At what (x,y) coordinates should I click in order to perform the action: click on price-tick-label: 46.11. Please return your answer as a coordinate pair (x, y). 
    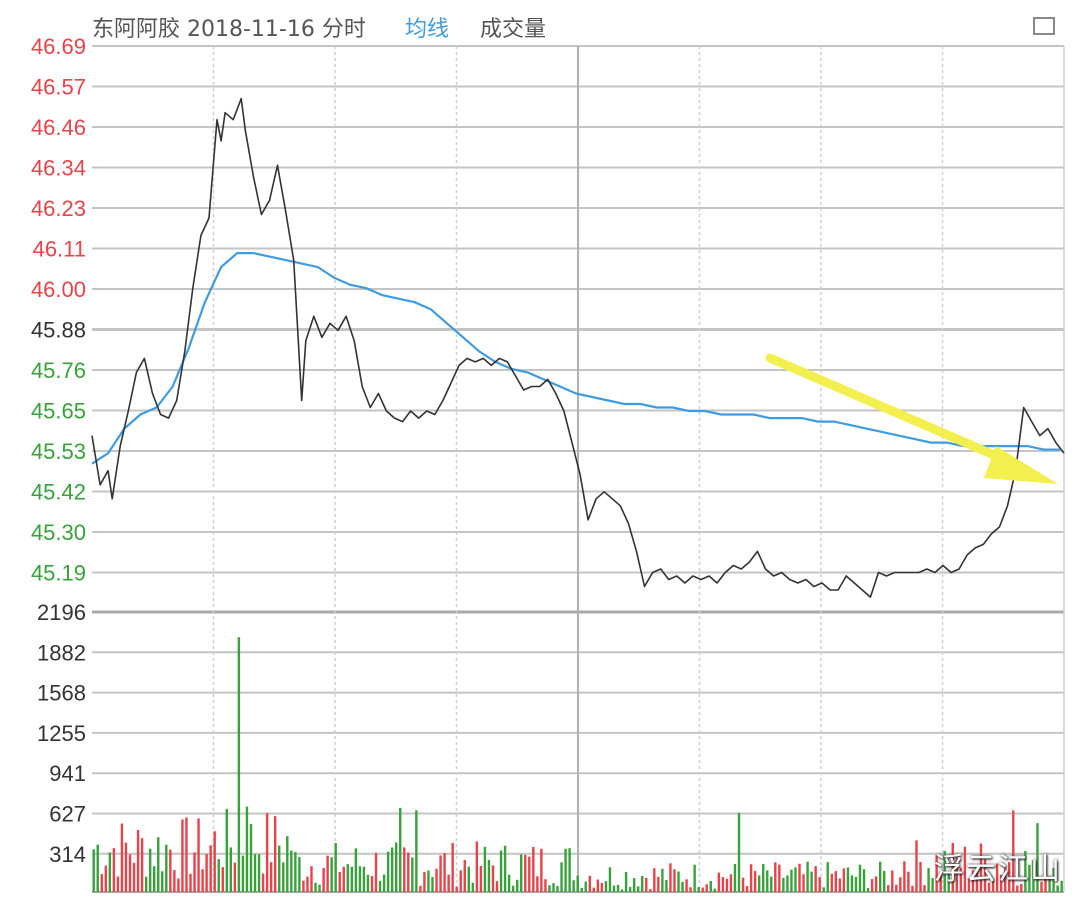
    Looking at the image, I should click on (59, 249).